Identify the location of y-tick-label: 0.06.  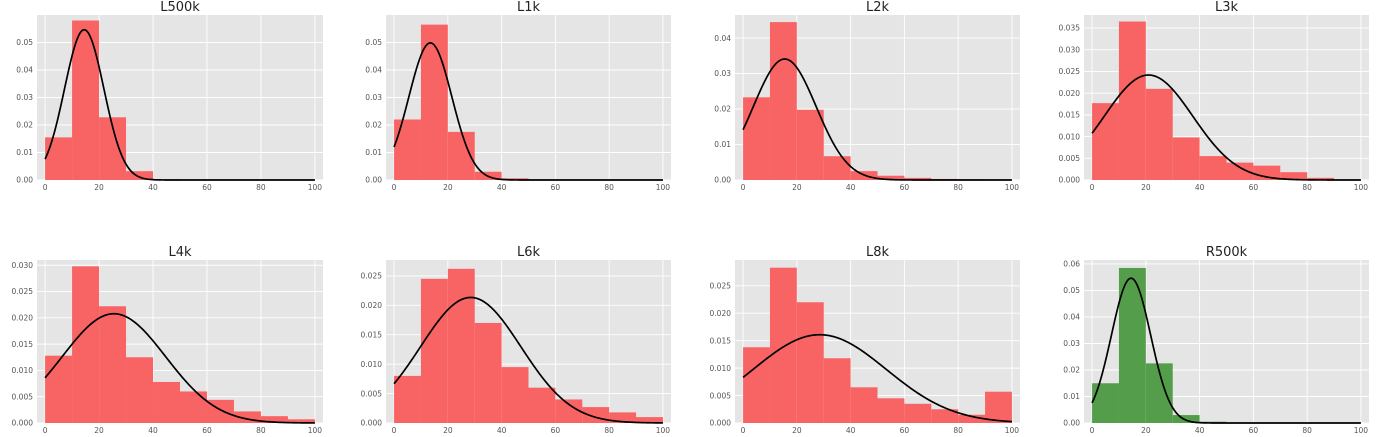
(1071, 264).